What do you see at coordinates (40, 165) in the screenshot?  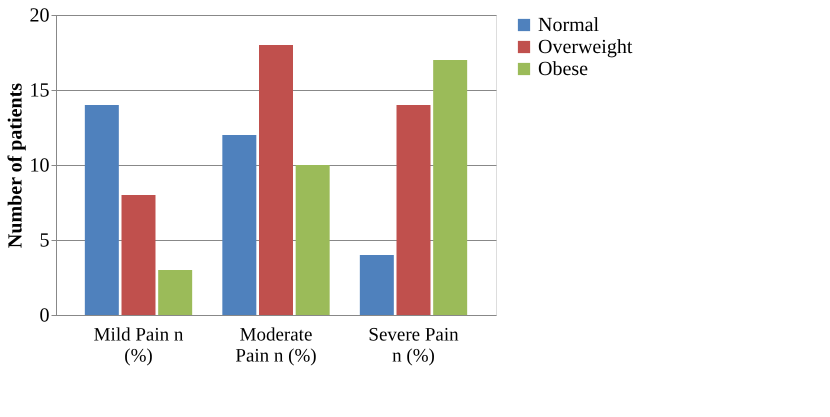 I see `y-tick-label: 10` at bounding box center [40, 165].